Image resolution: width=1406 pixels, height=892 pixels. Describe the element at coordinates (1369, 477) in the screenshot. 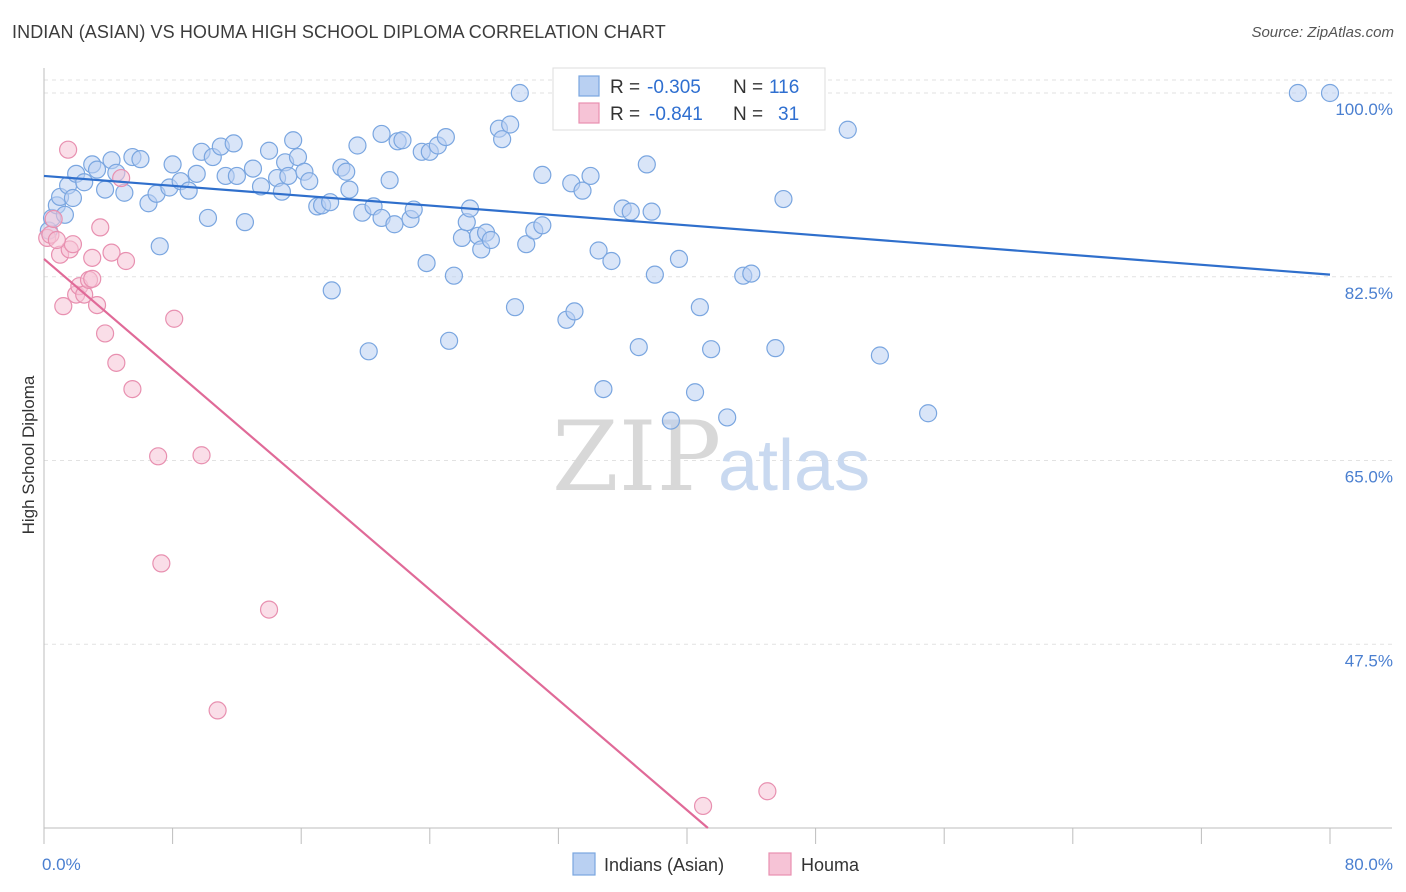

I see `y-tick-label-2: 65.0%` at that location.